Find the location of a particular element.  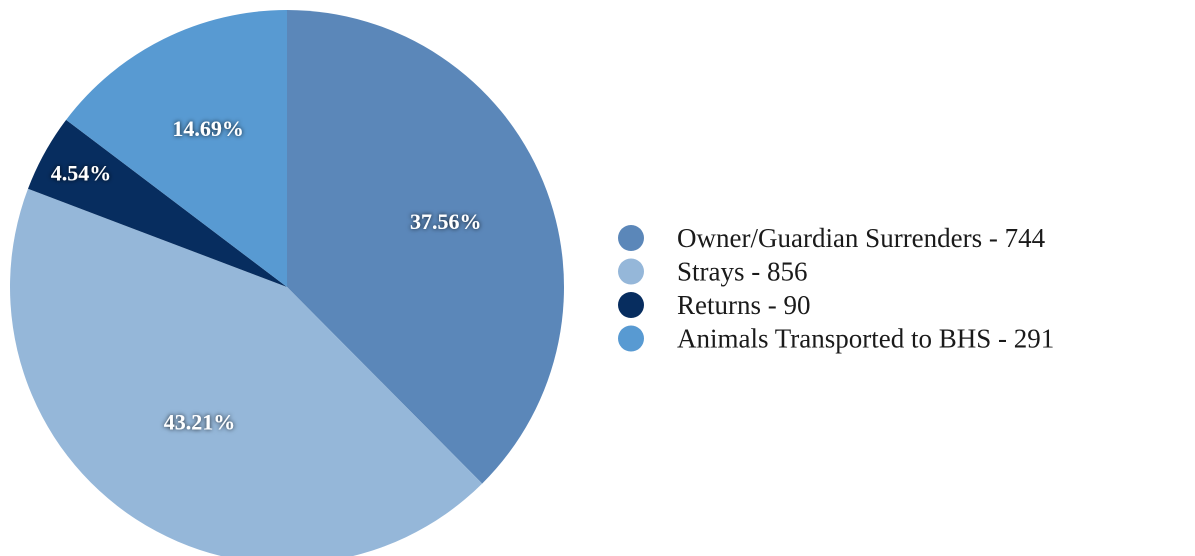

legend-item-2: Strays - 856 is located at coordinates (713, 272).